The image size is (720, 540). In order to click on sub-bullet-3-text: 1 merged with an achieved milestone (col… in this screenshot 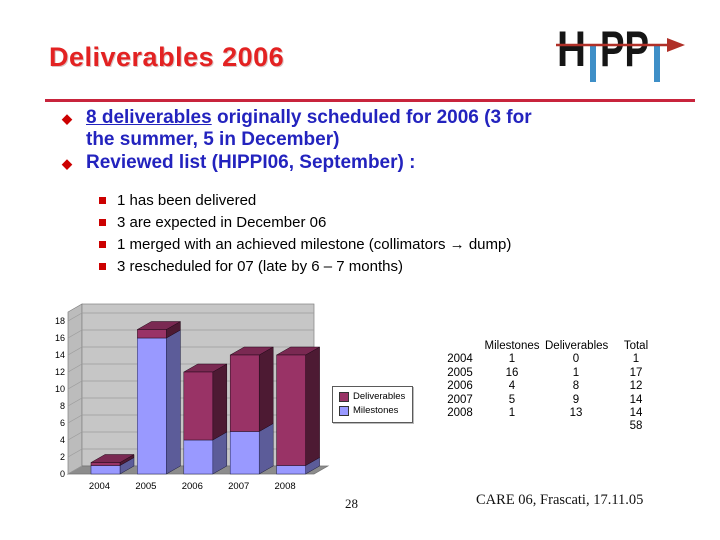, I will do `click(314, 244)`.